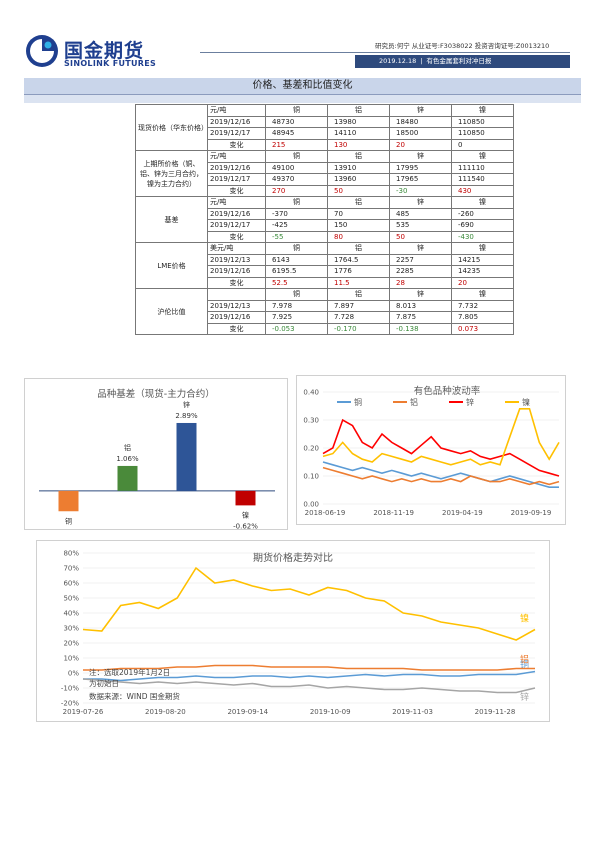  What do you see at coordinates (420, 259) in the screenshot?
I see `table-cell: 2257` at bounding box center [420, 259].